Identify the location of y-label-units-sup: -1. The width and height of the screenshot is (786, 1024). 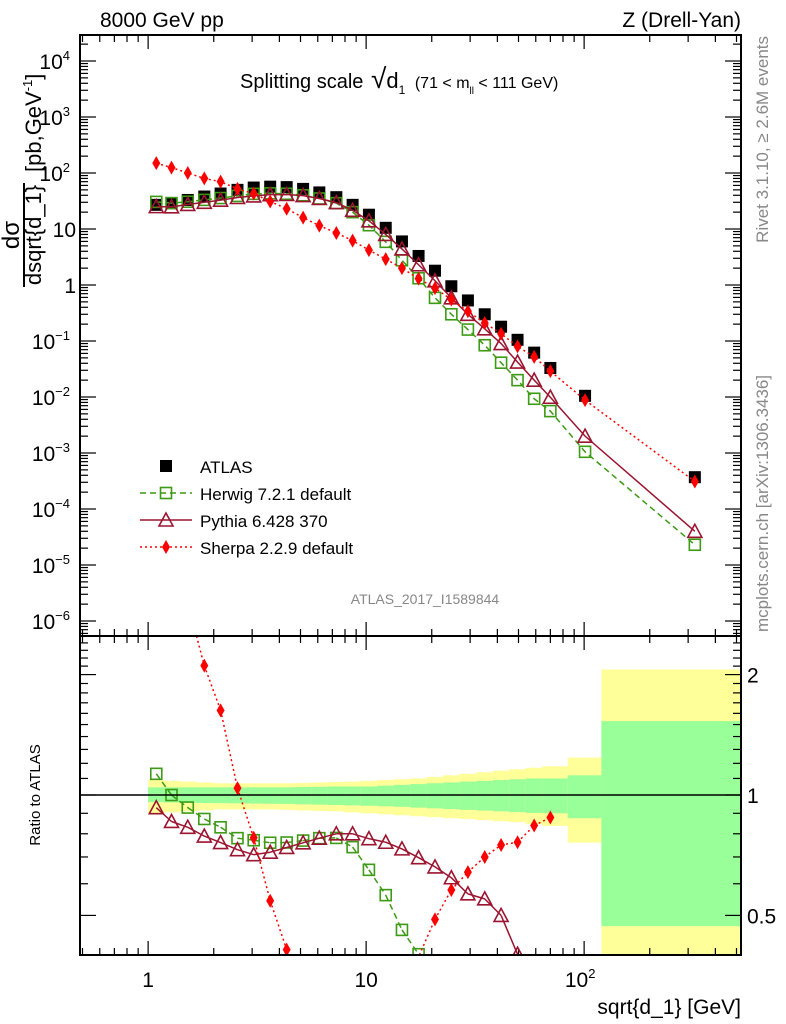
(27, 86).